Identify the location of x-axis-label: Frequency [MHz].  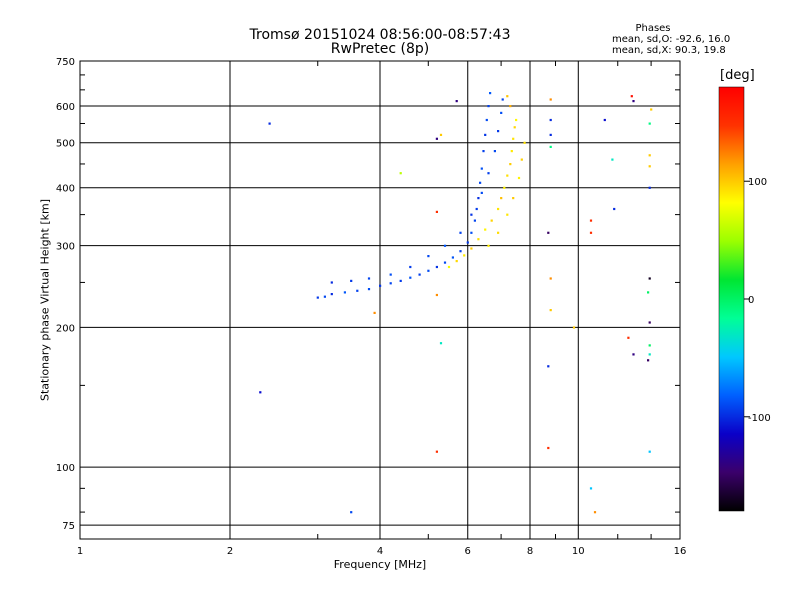
(380, 564).